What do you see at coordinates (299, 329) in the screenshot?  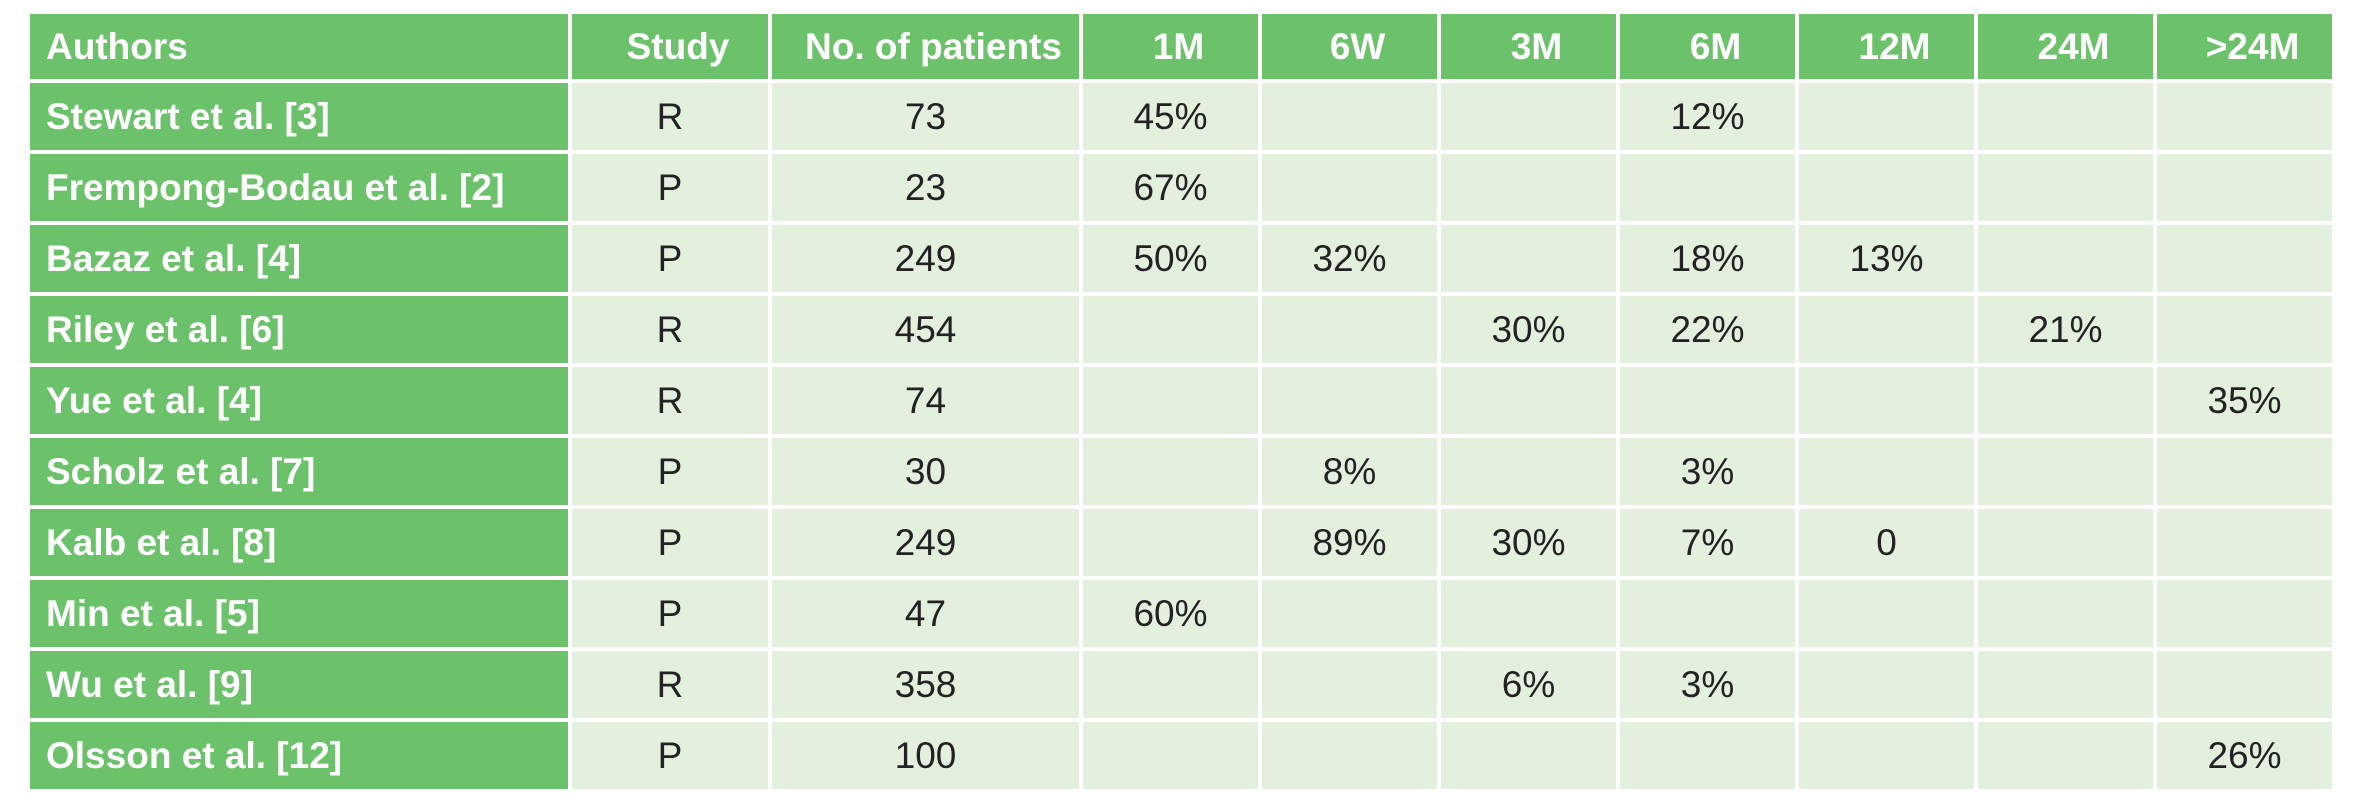 I see `cell-author: Riley et al. [6]` at bounding box center [299, 329].